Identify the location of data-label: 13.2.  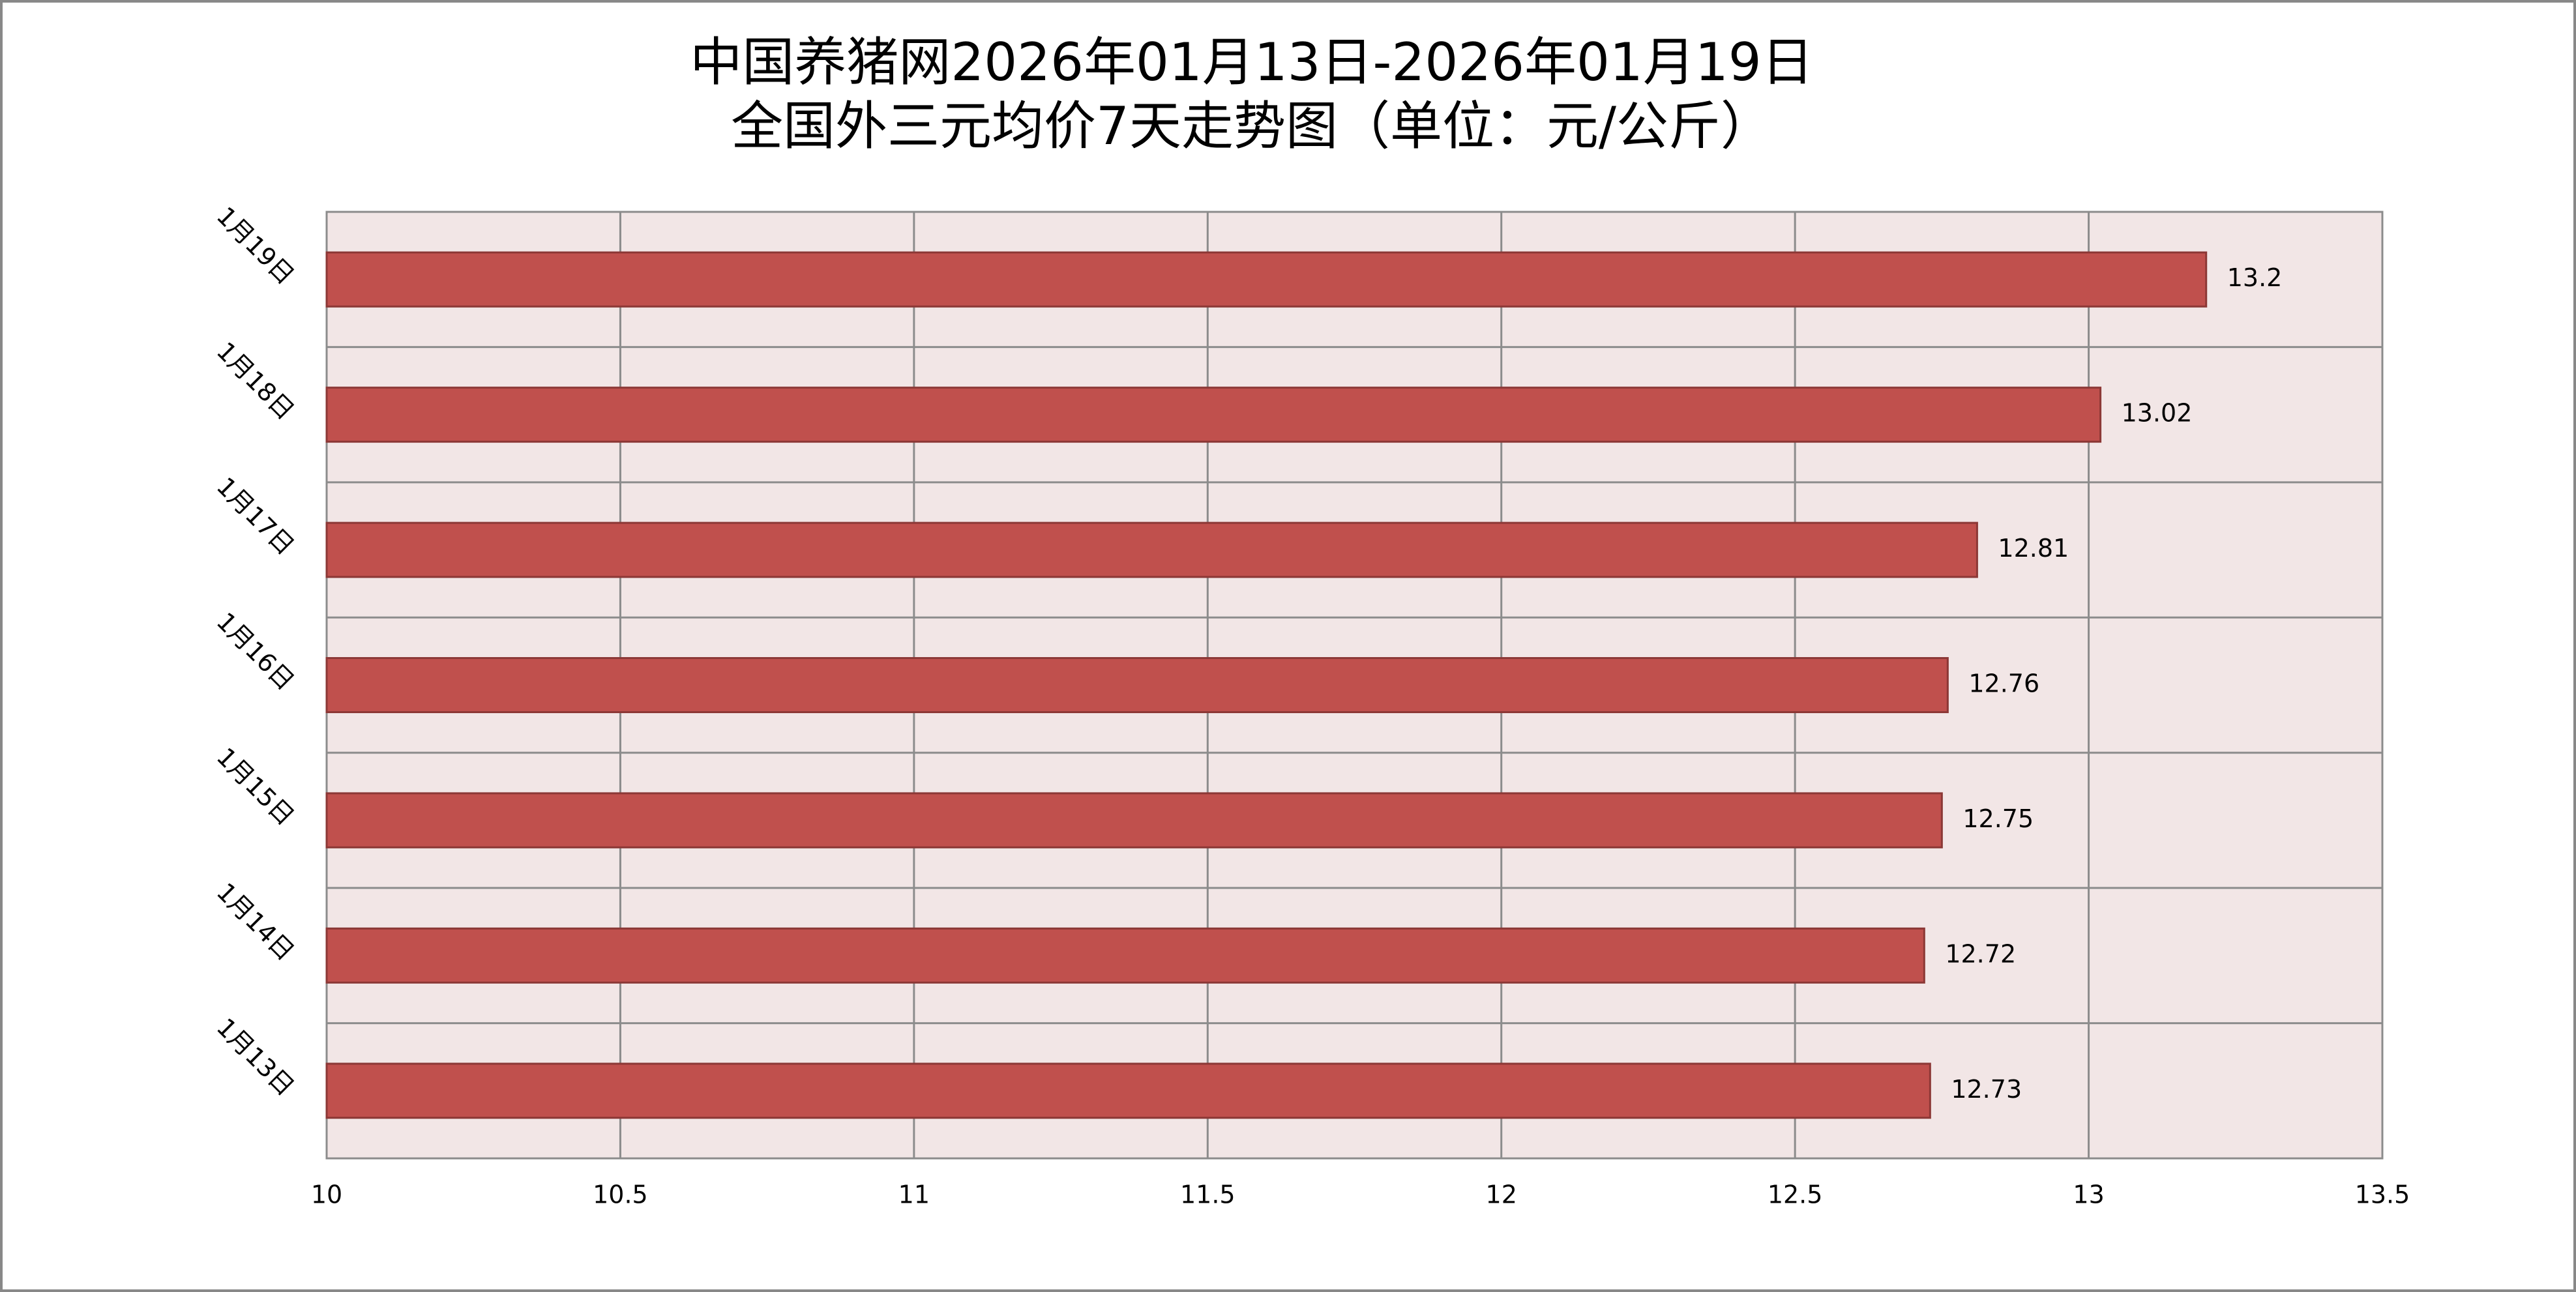
(2255, 277).